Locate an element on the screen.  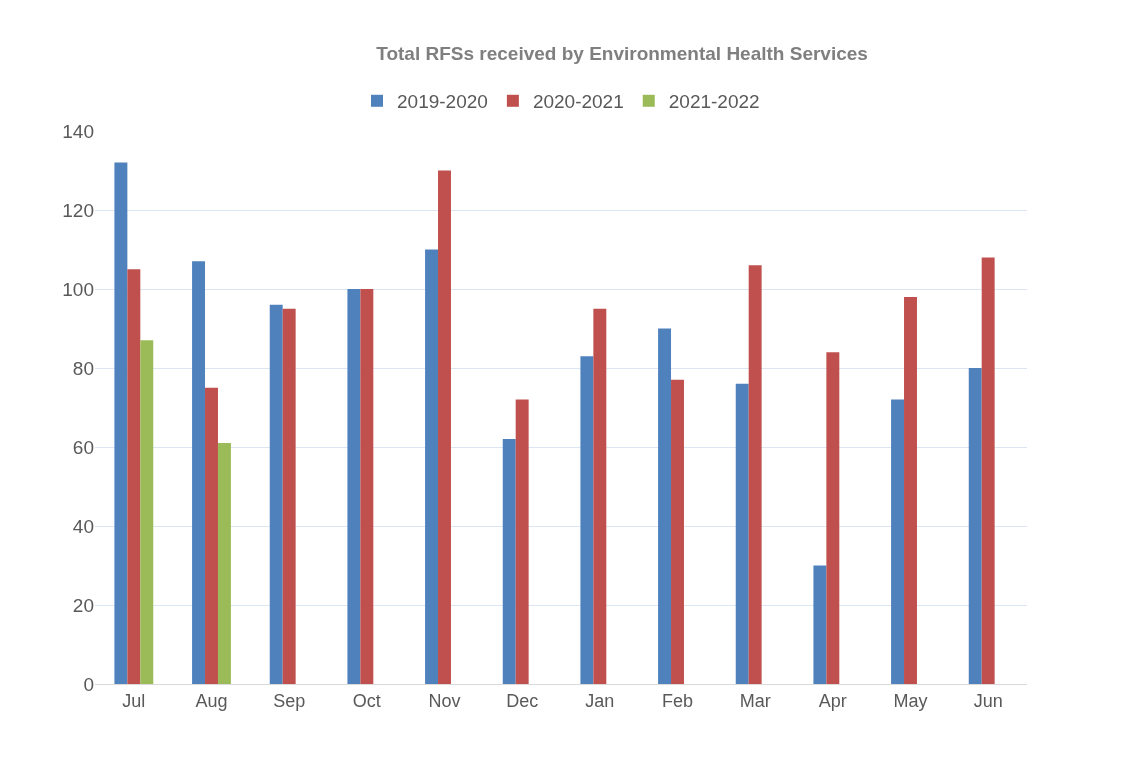
y-tick-label: 80 is located at coordinates (83, 368).